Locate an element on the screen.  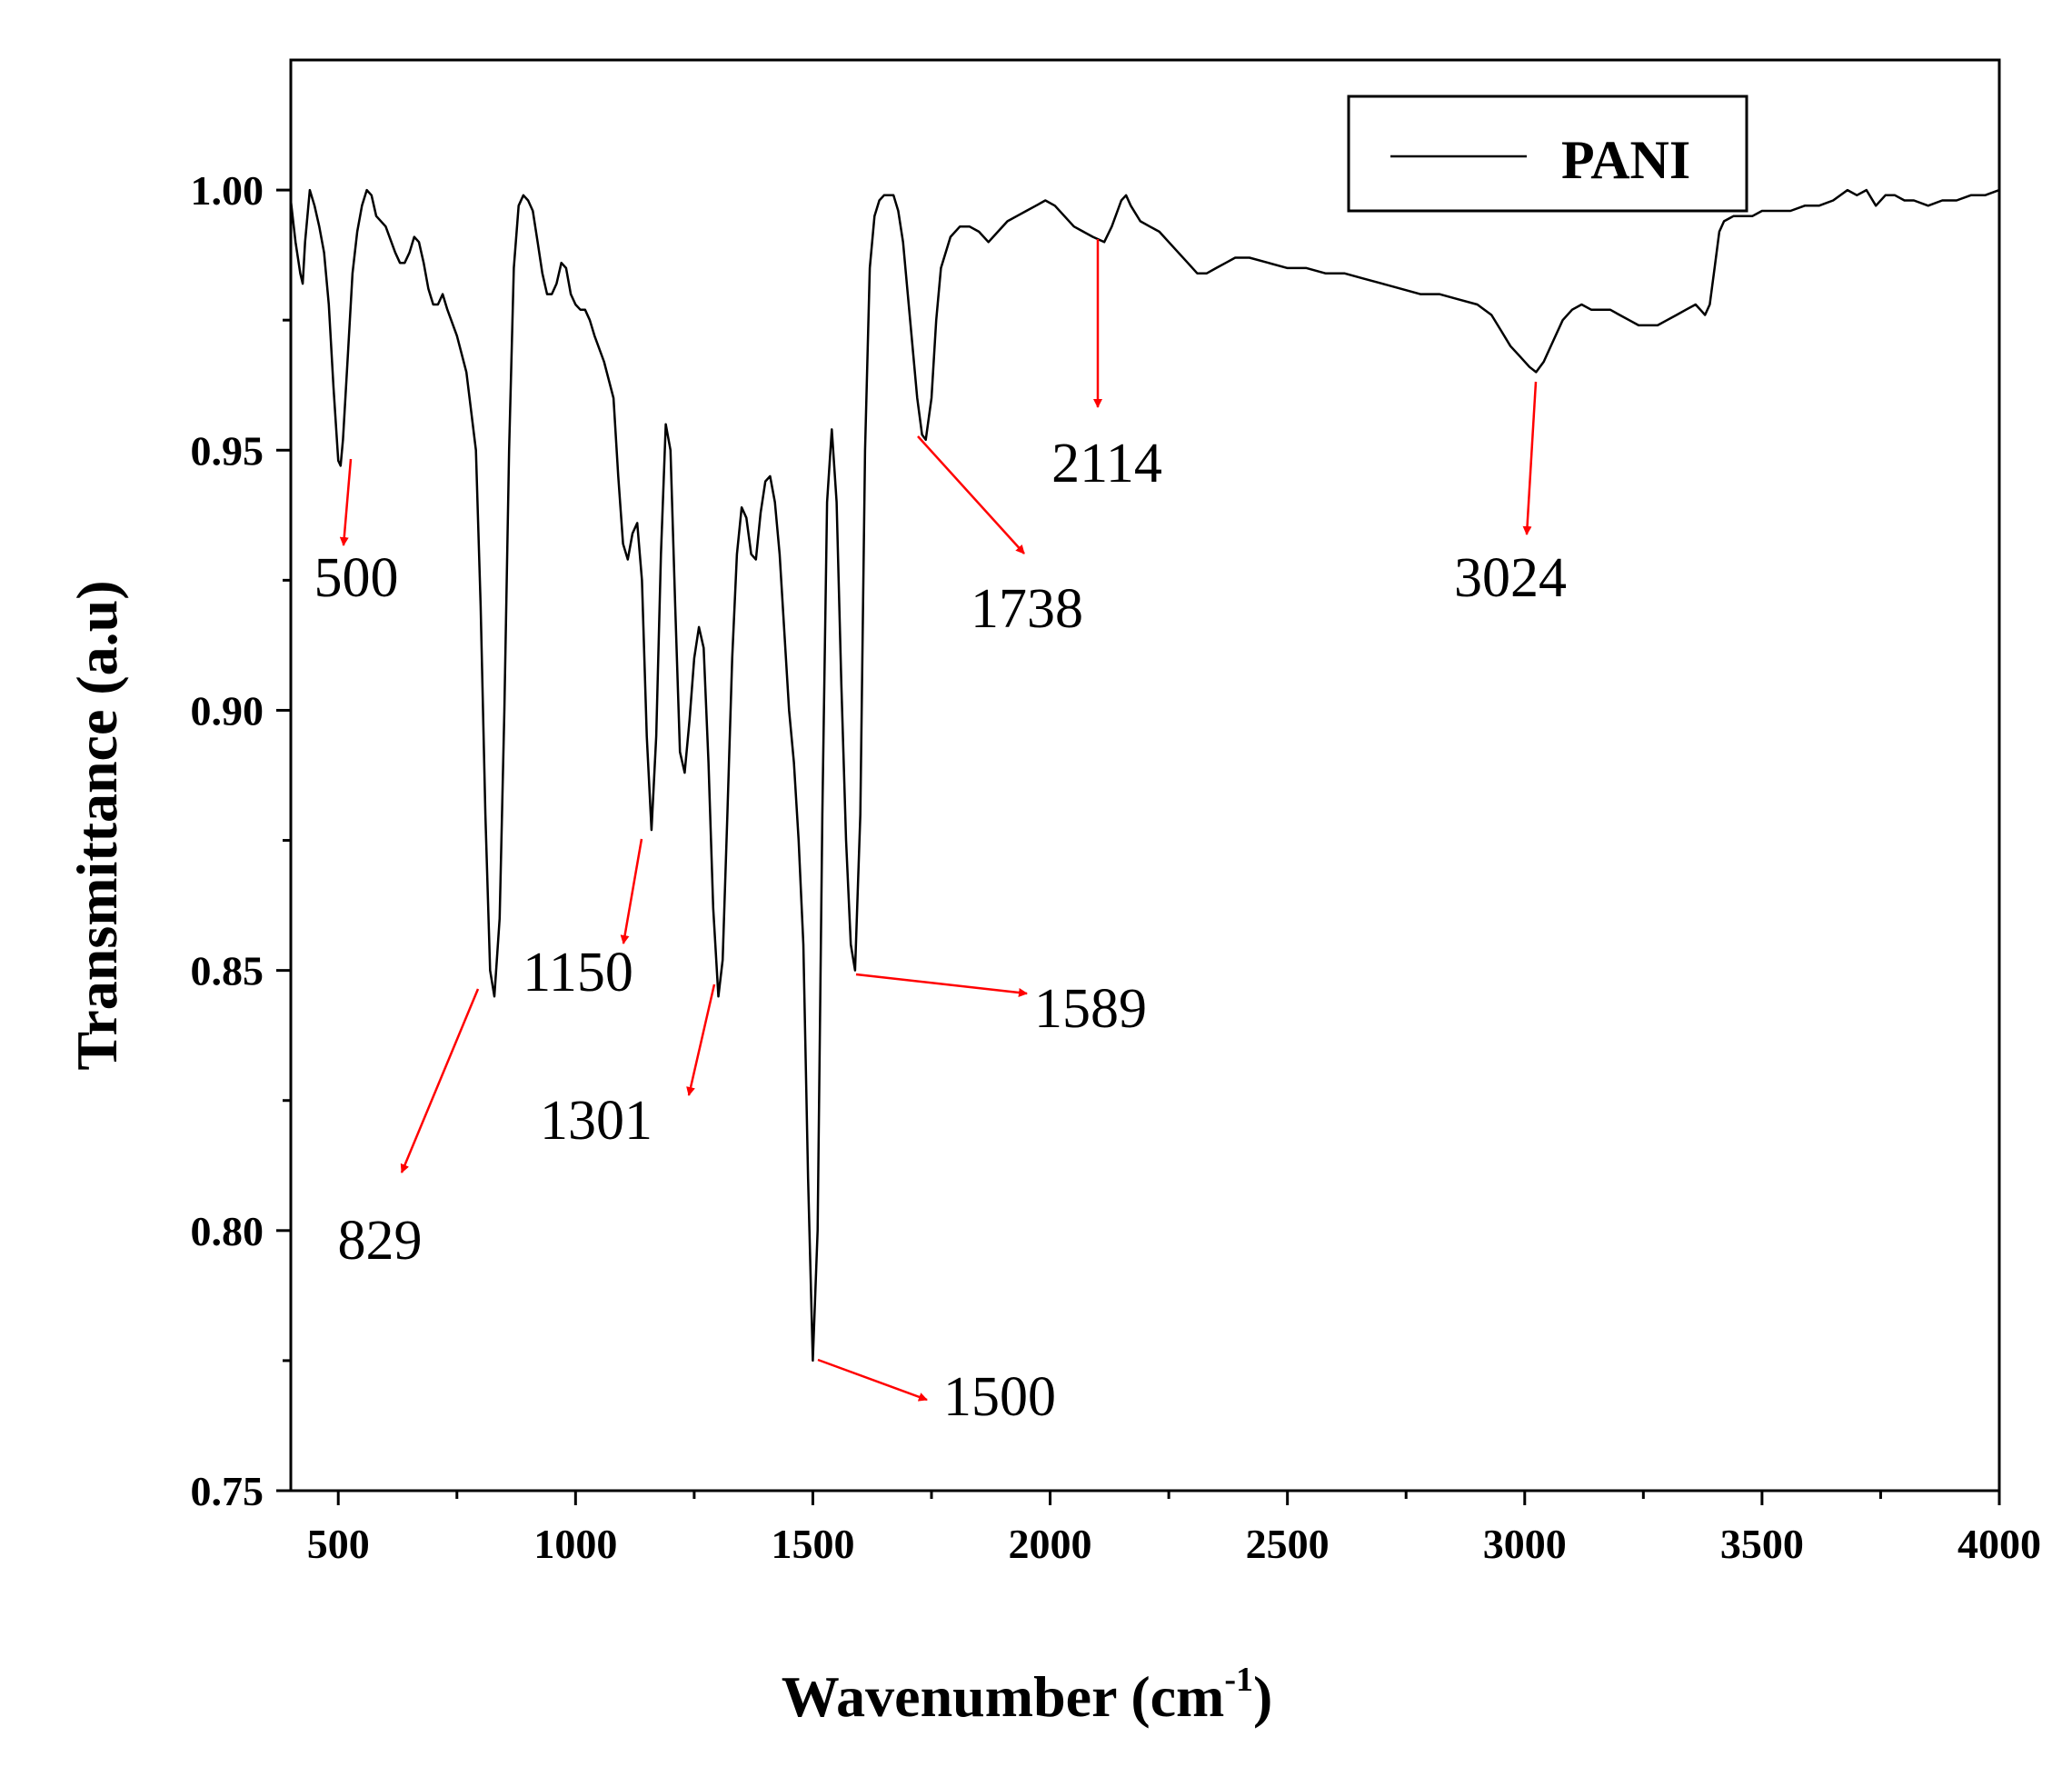
x-axis-title: Wavenumber (cm-1) is located at coordinates (1027, 1695).